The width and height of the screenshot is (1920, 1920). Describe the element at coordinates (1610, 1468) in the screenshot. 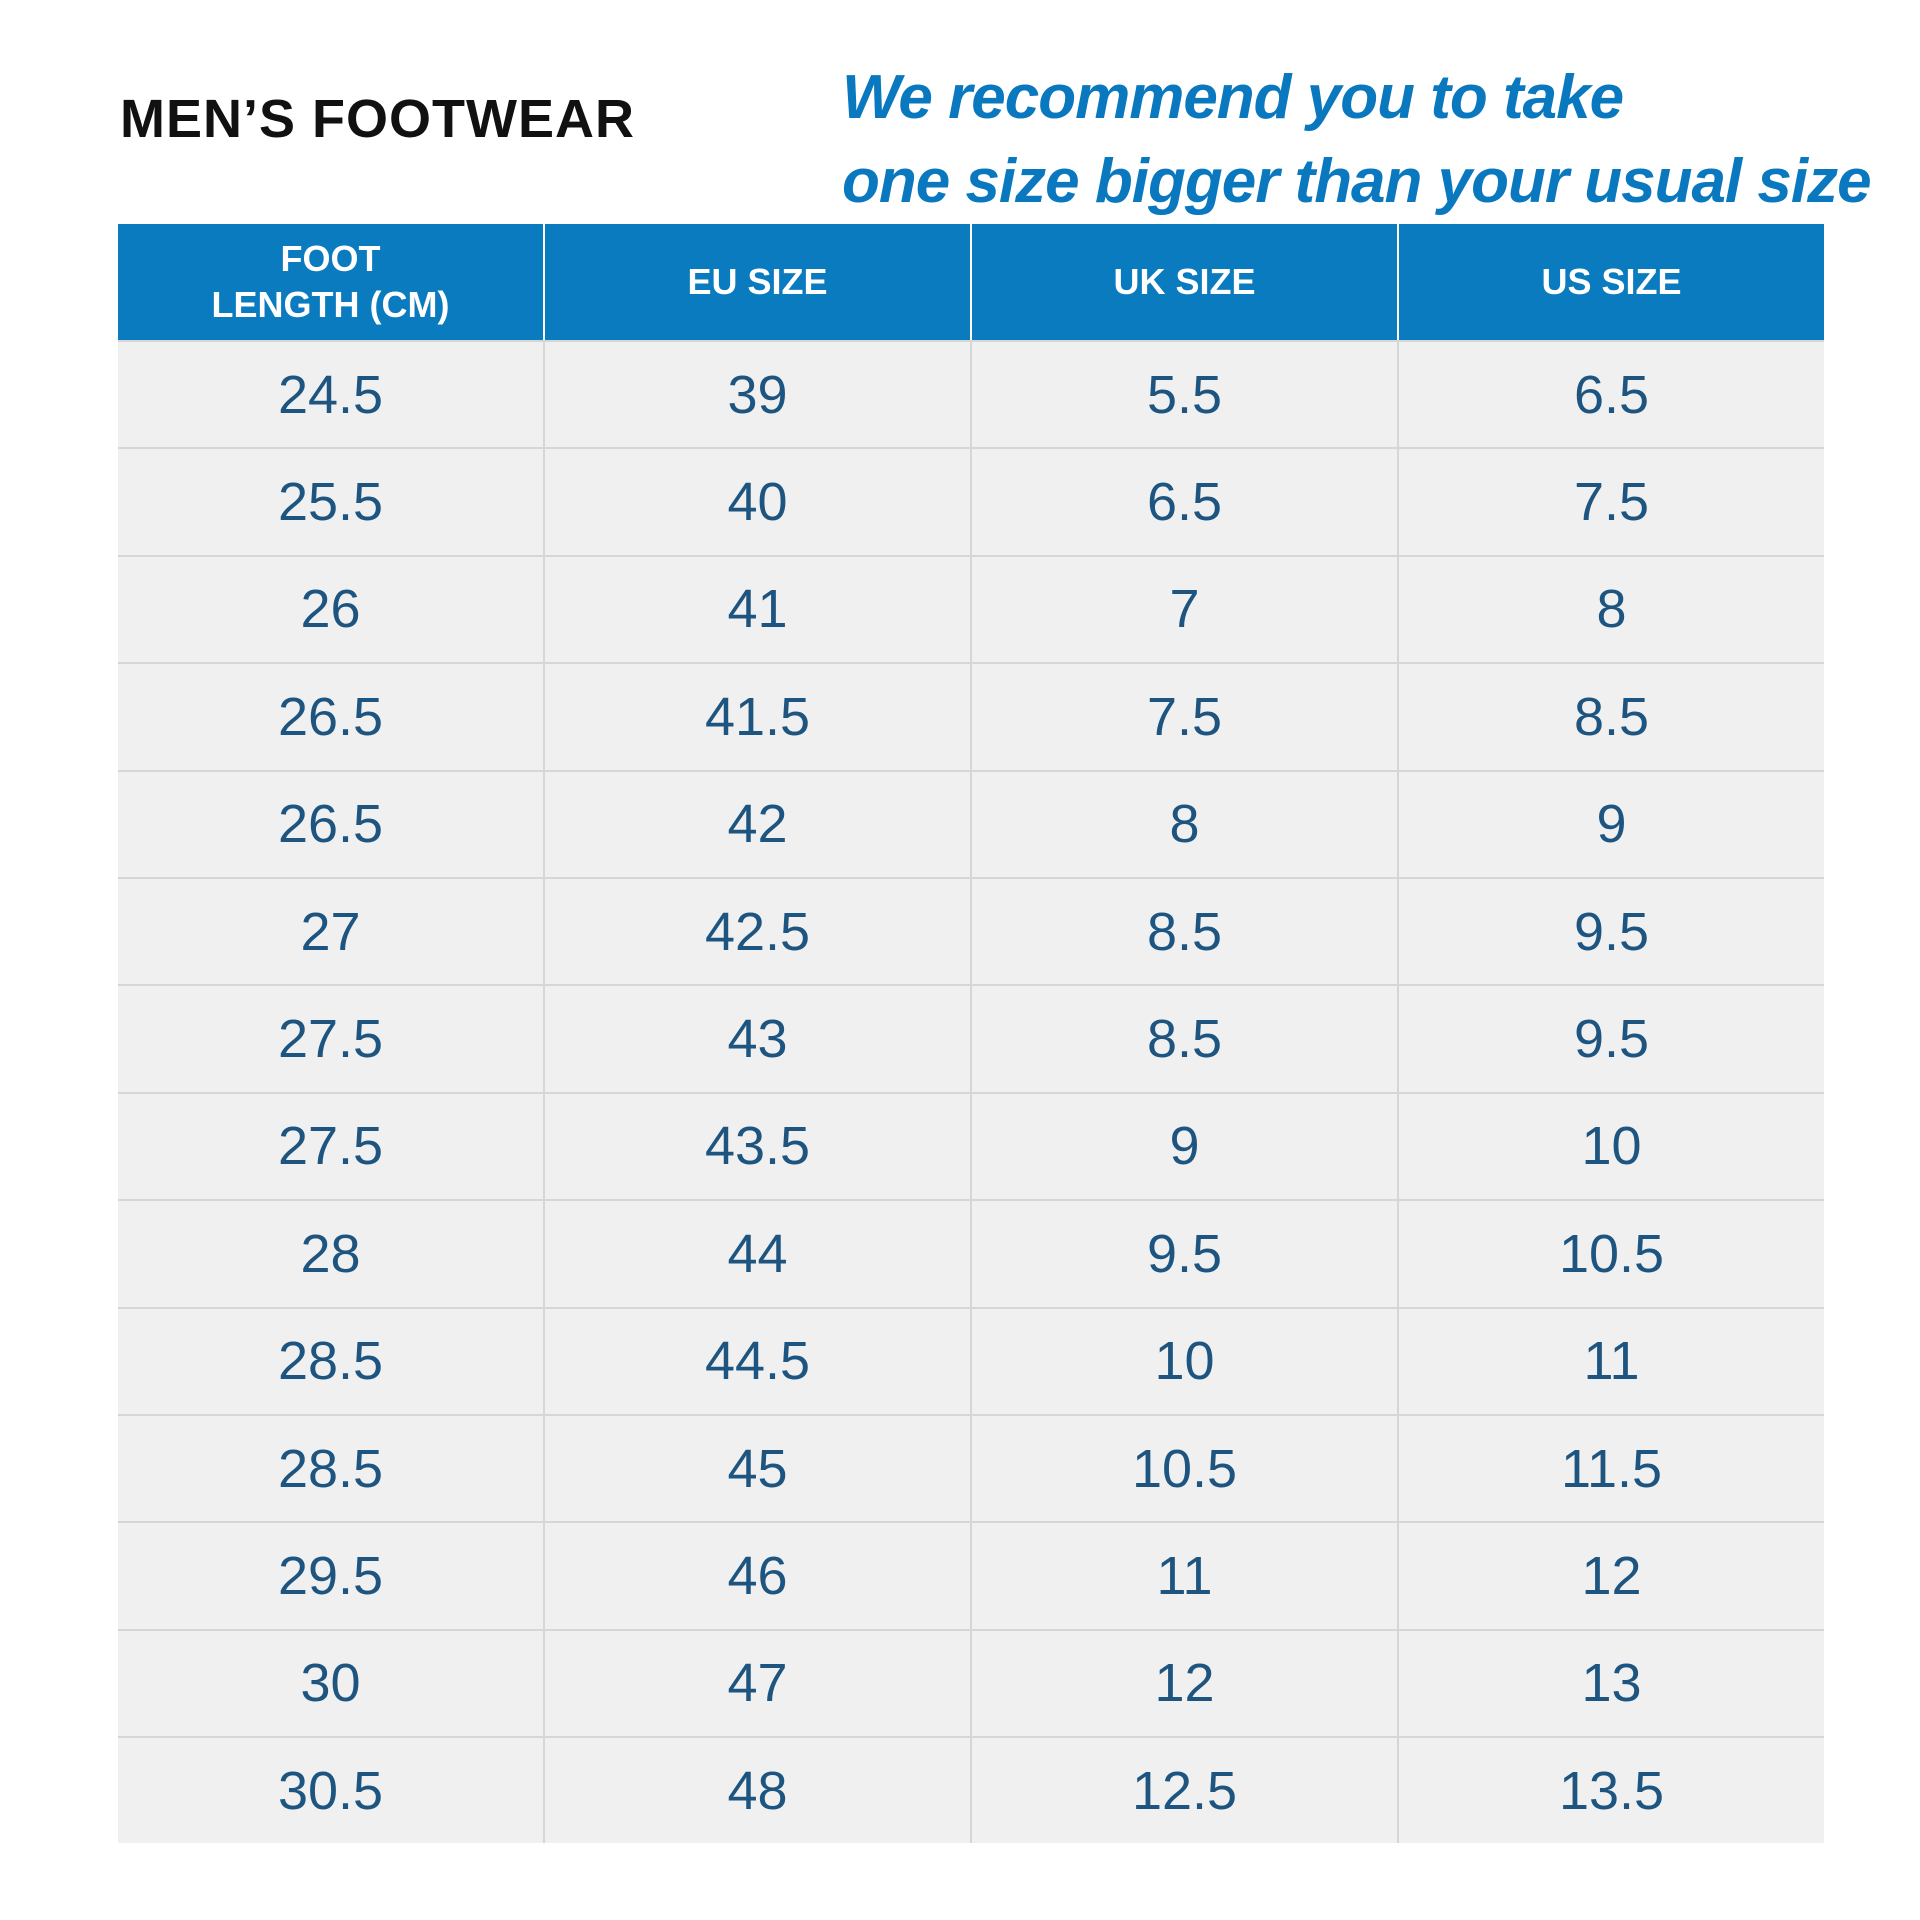

I see `cell: 11.5` at that location.